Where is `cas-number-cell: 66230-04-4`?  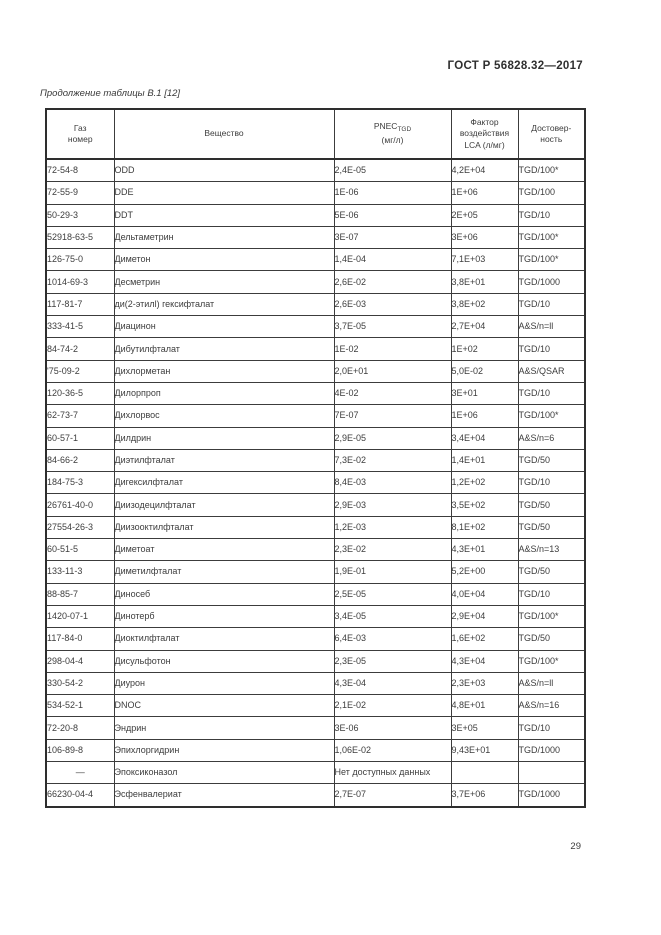 cas-number-cell: 66230-04-4 is located at coordinates (80, 795).